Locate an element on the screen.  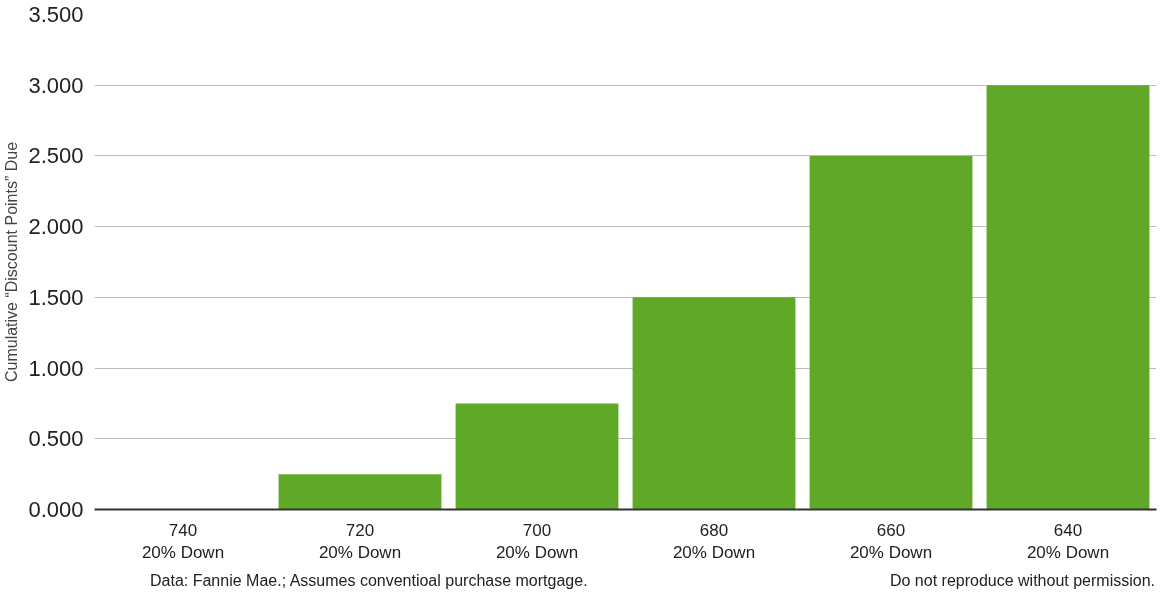
x-tick-label: 680 20% Down is located at coordinates (714, 541).